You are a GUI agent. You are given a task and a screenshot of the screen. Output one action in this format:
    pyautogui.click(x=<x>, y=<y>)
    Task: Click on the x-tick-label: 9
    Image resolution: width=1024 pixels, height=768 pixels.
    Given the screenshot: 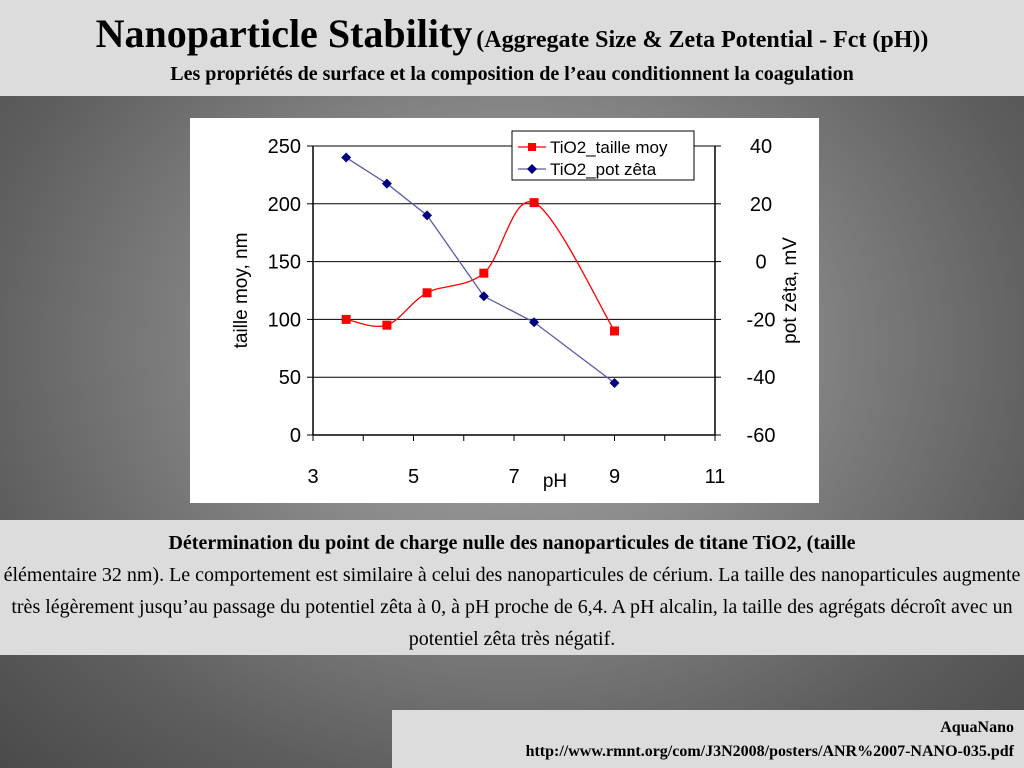 What is the action you would take?
    pyautogui.click(x=614, y=477)
    